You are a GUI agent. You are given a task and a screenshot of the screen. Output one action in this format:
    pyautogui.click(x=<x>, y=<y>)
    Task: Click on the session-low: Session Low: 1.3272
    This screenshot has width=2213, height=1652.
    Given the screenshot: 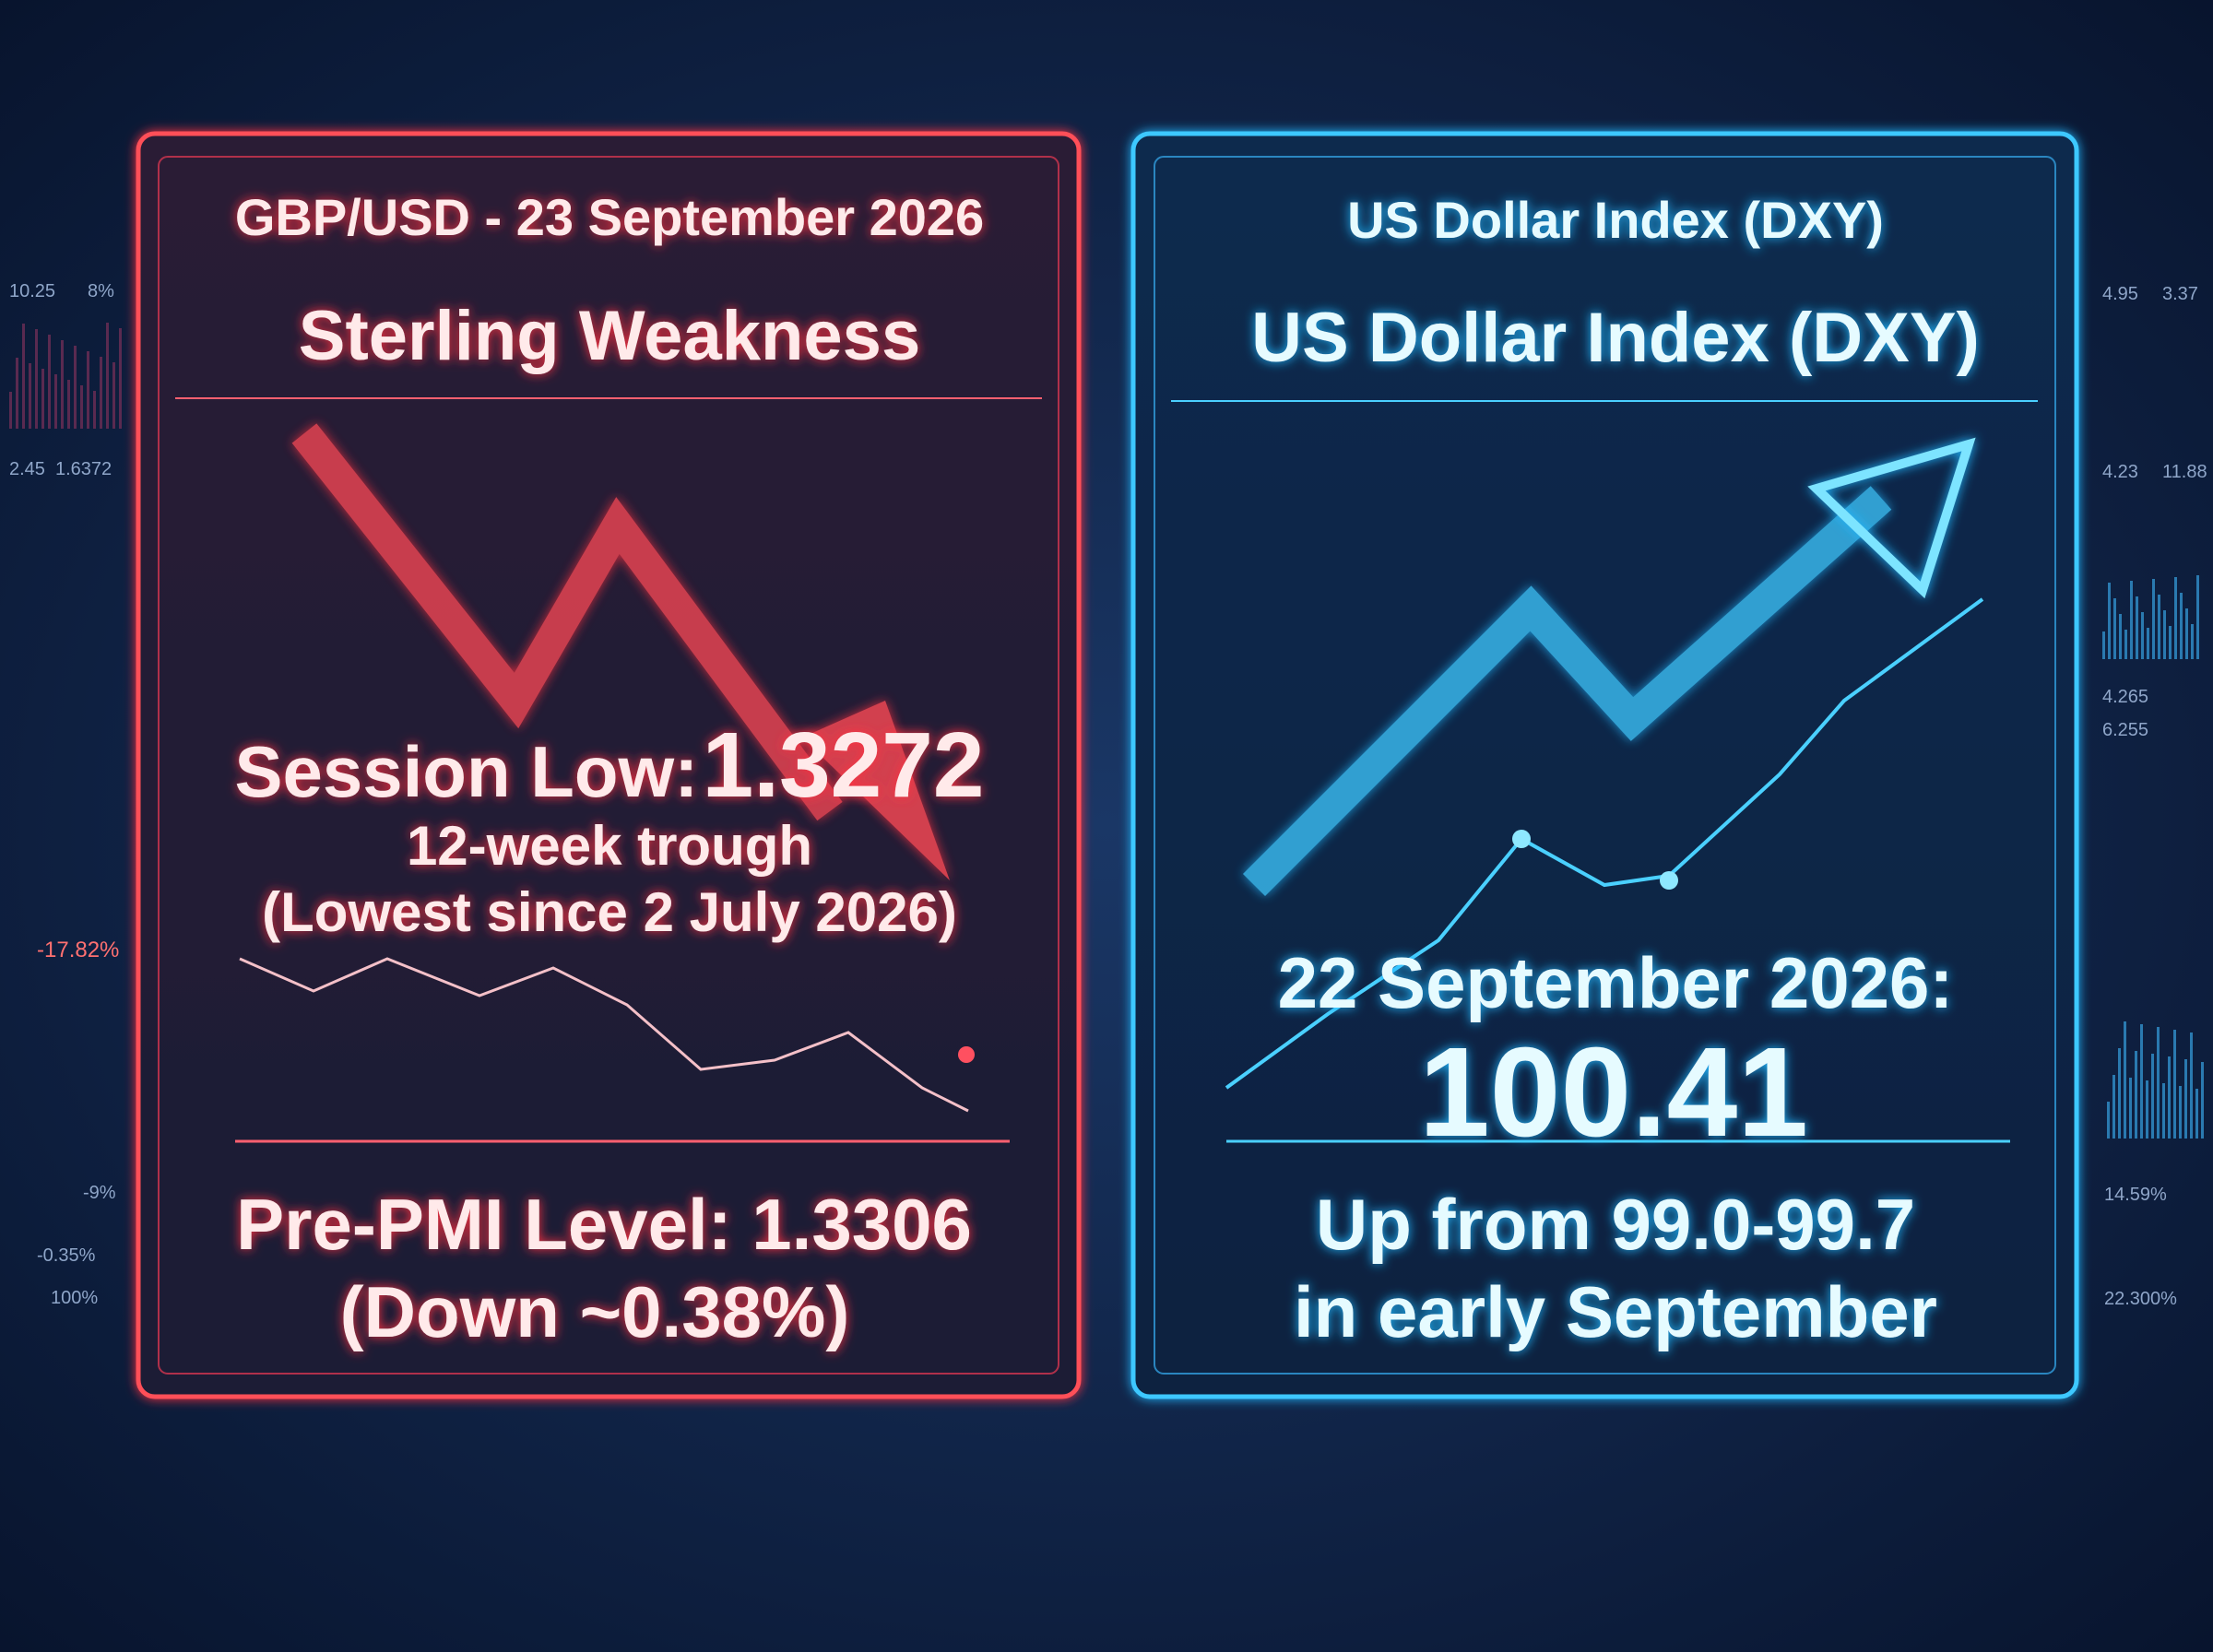 What is the action you would take?
    pyautogui.click(x=609, y=765)
    